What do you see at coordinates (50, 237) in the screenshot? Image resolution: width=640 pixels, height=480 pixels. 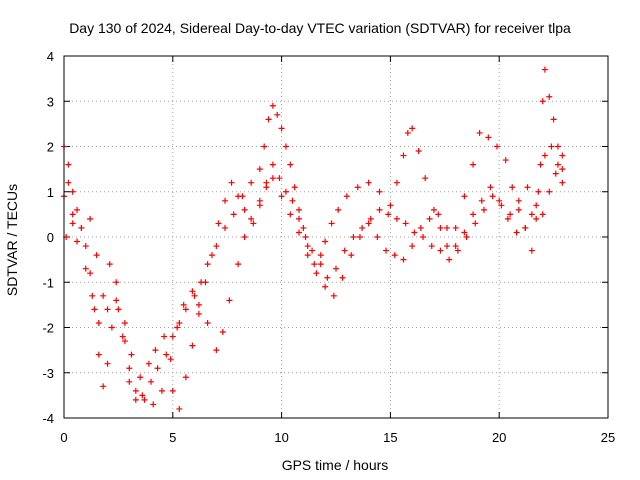 I see `y-tick-label: 0` at bounding box center [50, 237].